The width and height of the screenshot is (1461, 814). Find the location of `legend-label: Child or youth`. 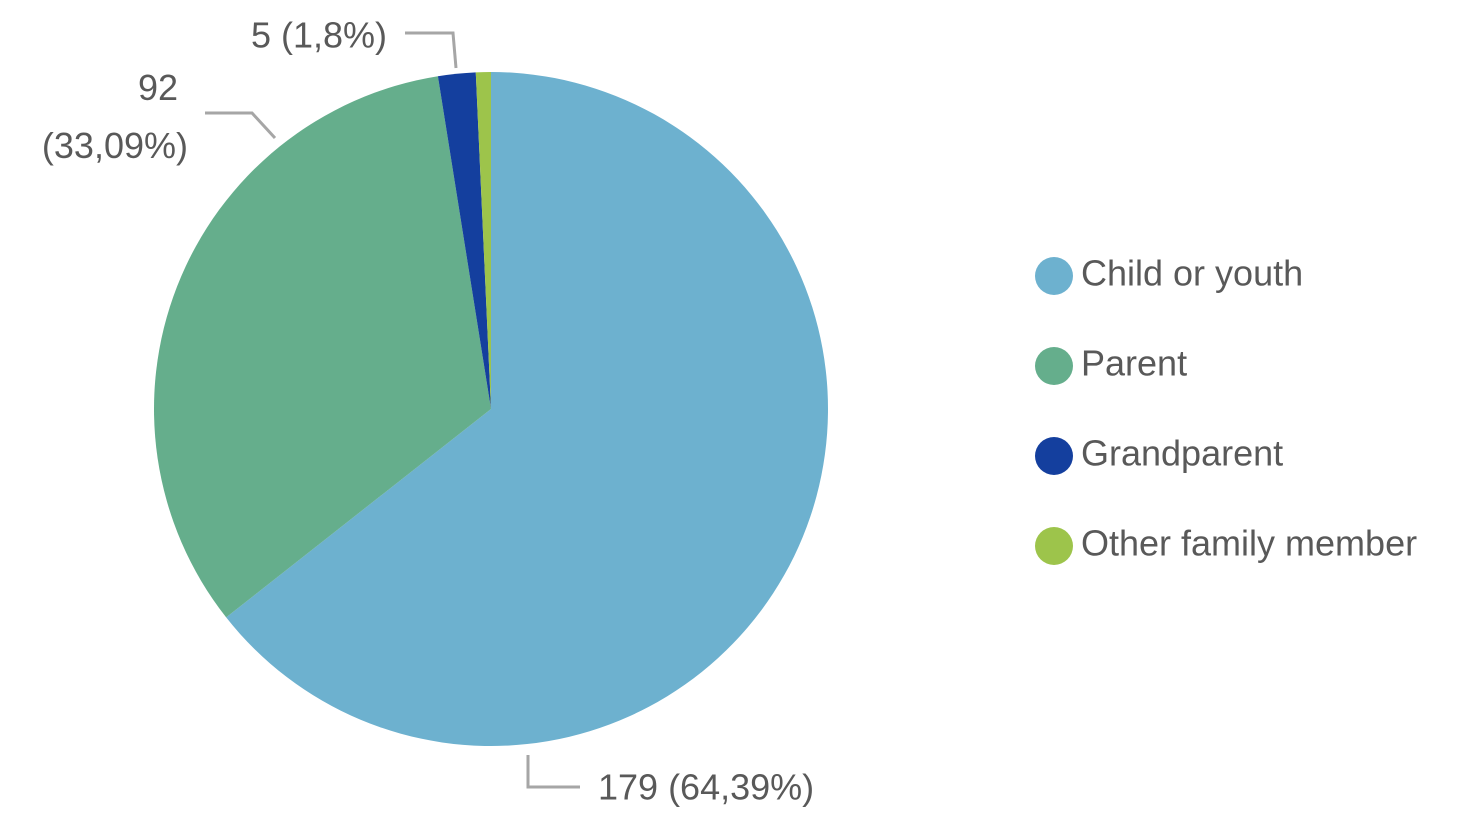

legend-label: Child or youth is located at coordinates (1192, 273).